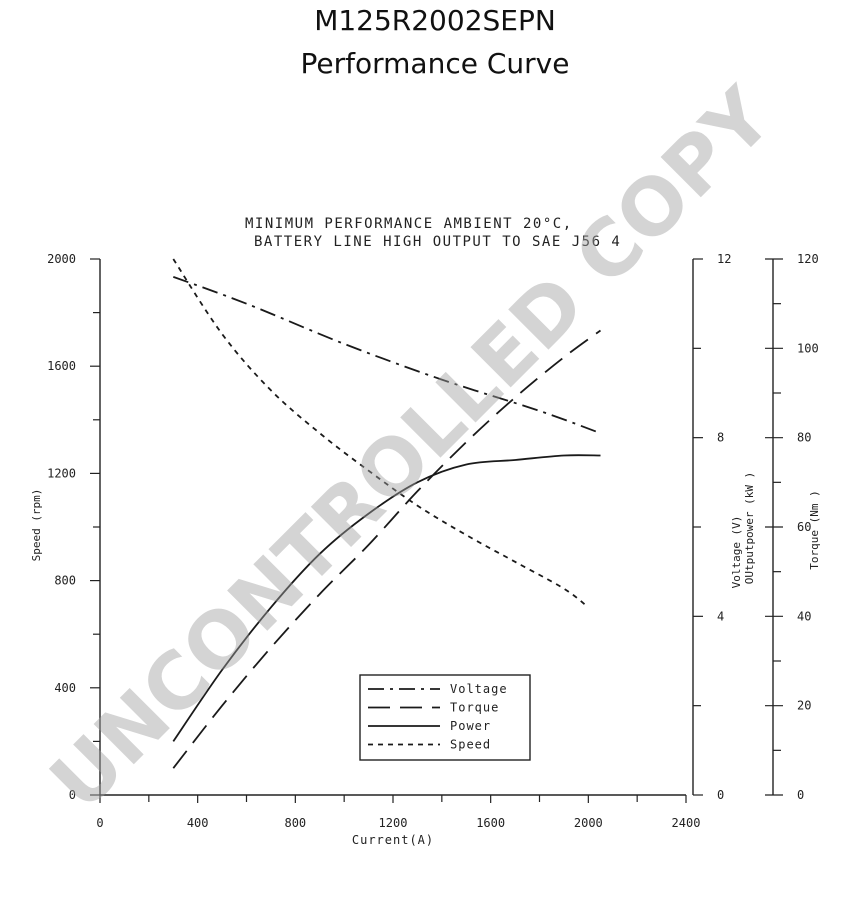 The width and height of the screenshot is (852, 900). I want to click on torque-tick-label: 0, so click(800, 795).